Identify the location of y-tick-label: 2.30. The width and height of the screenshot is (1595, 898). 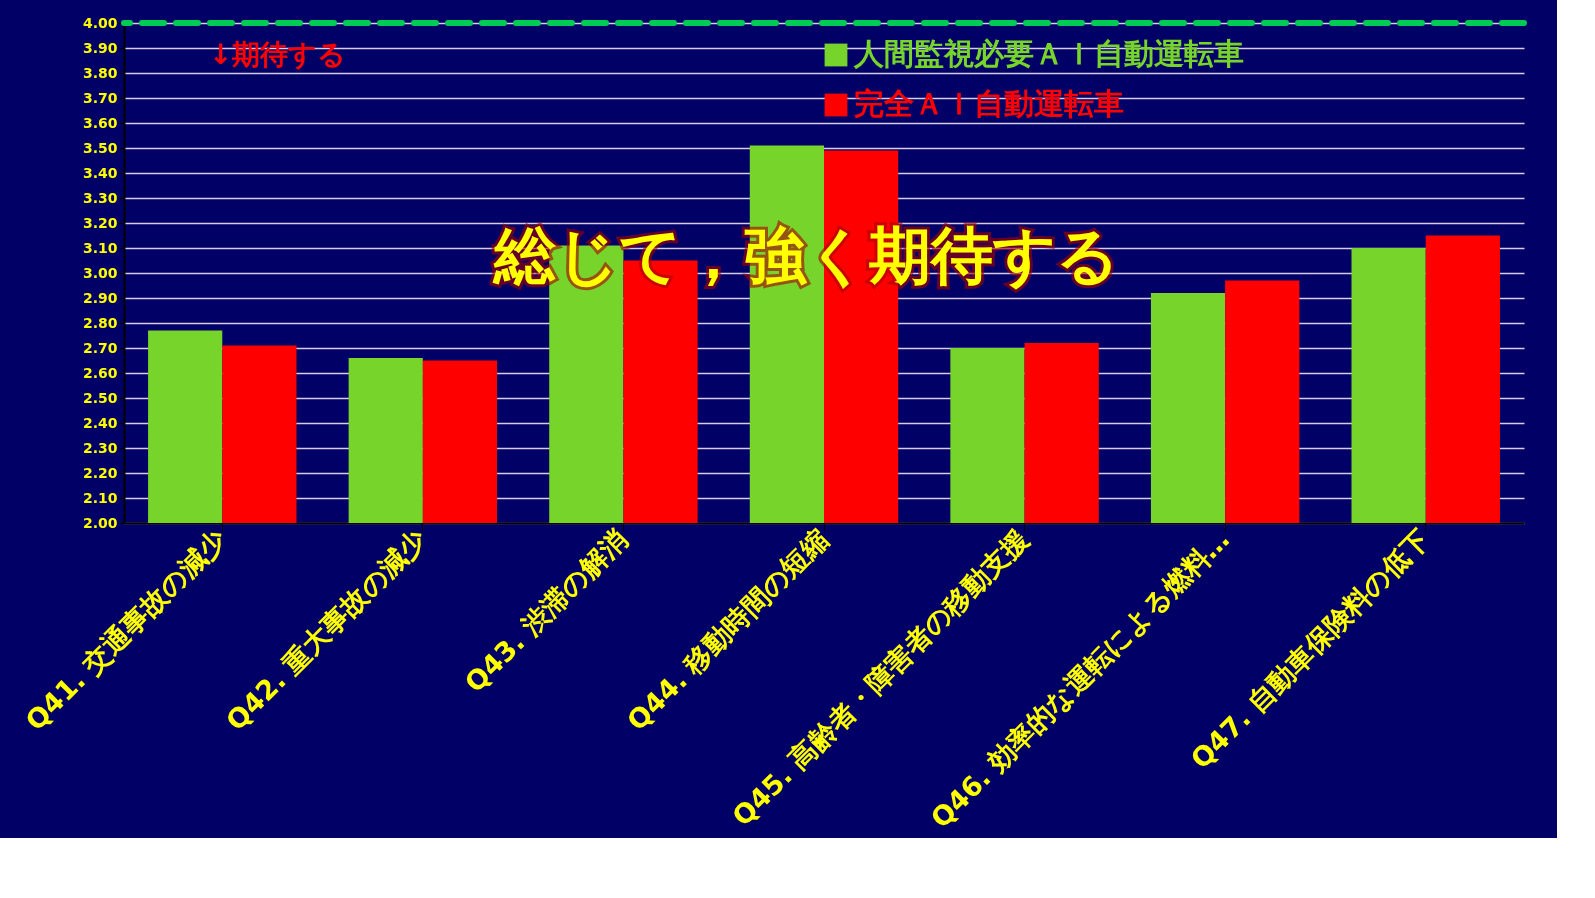
(100, 447).